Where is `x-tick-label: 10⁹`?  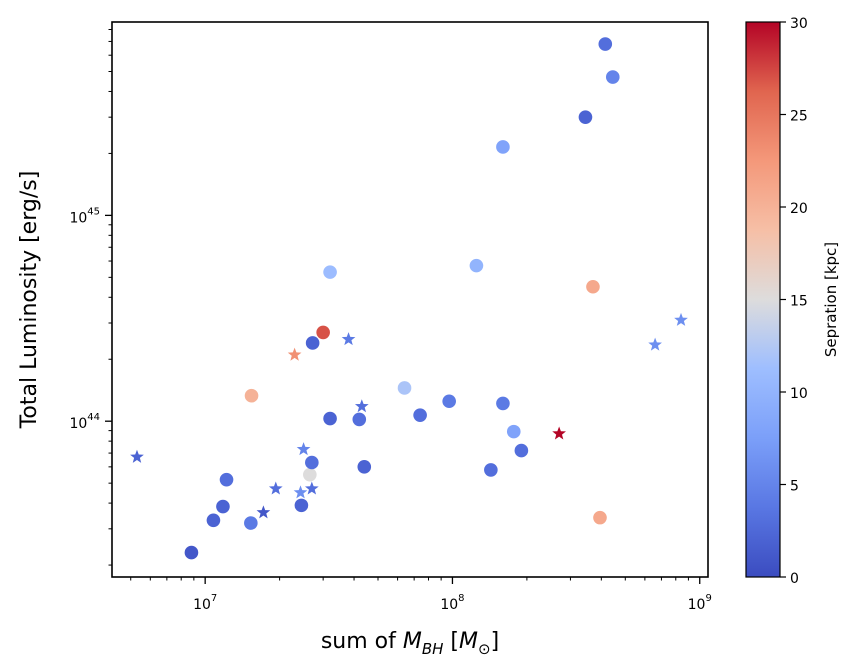 x-tick-label: 10⁹ is located at coordinates (700, 603).